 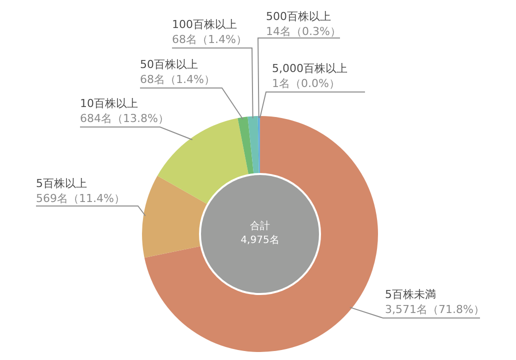 What do you see at coordinates (169, 64) in the screenshot?
I see `slice-label: 50百株以上` at bounding box center [169, 64].